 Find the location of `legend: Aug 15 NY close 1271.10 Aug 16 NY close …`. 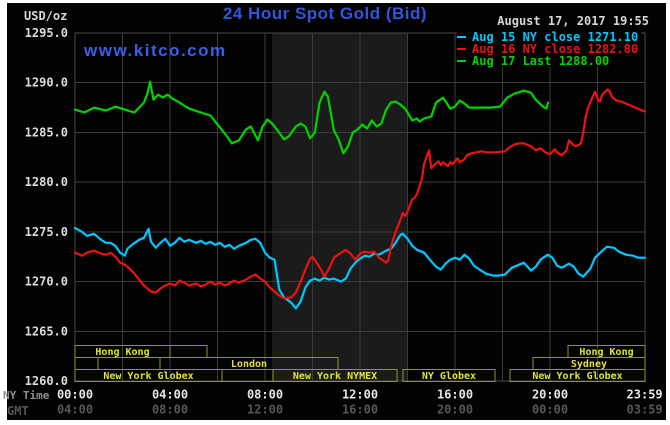

legend: Aug 15 NY close 1271.10 Aug 16 NY close … is located at coordinates (549, 49).